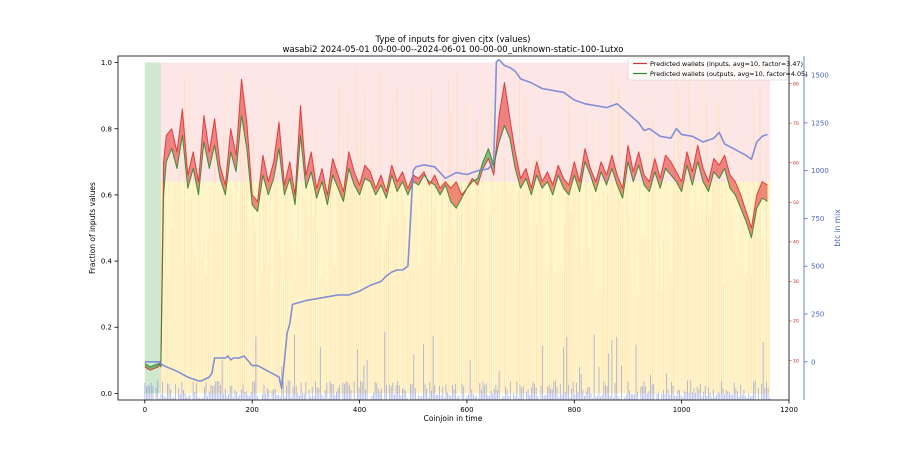  I want to click on x-tick-label: 800, so click(574, 410).